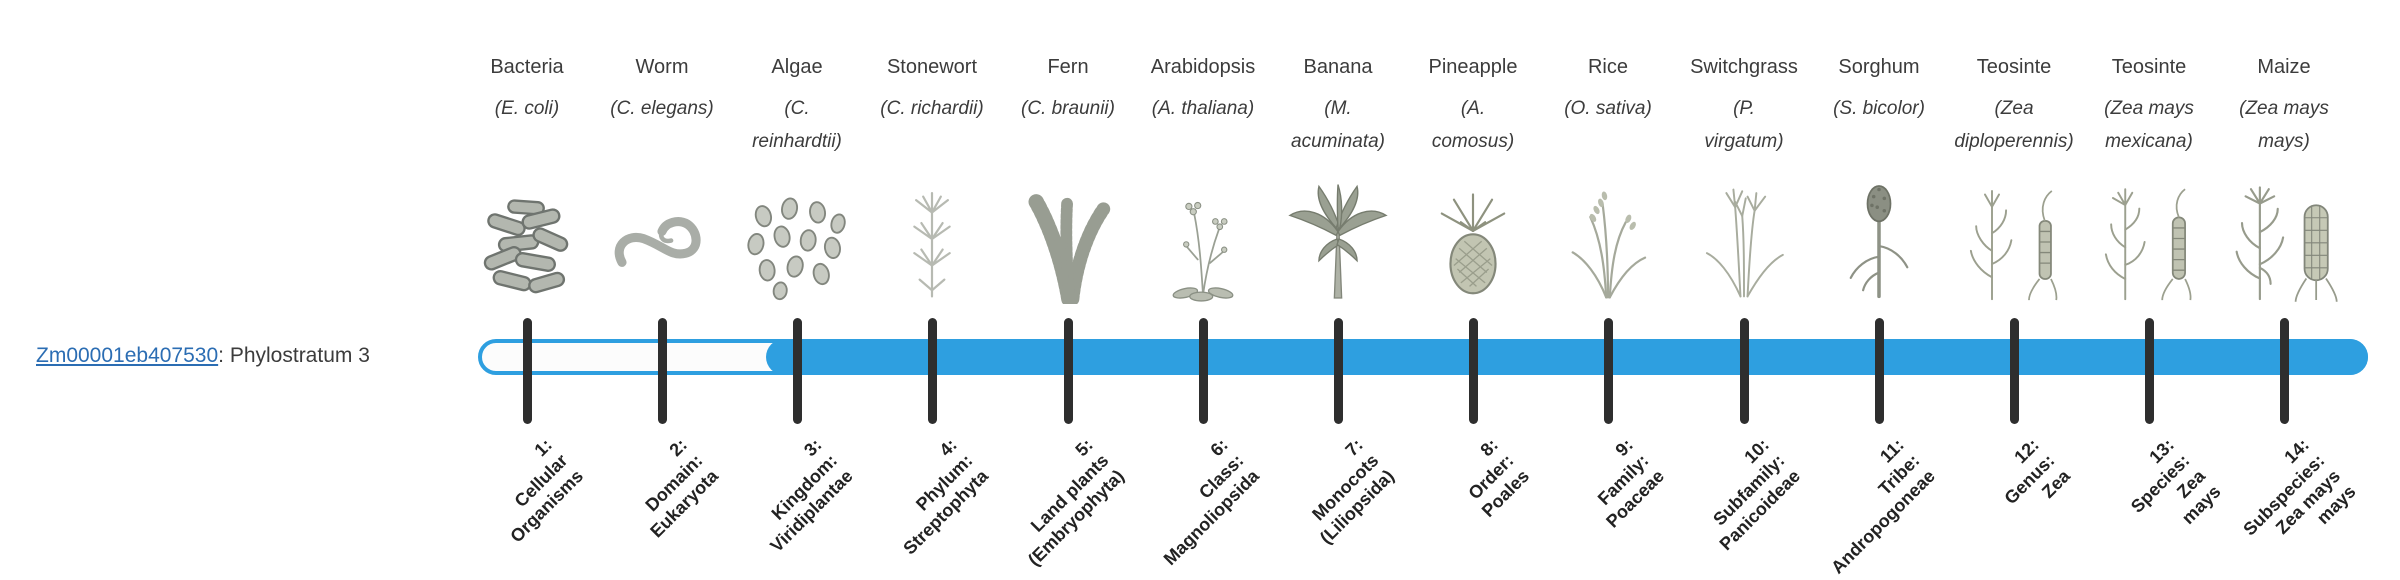 Image resolution: width=2400 pixels, height=580 pixels. I want to click on gene-id-link: Zm00001eb407530, so click(127, 355).